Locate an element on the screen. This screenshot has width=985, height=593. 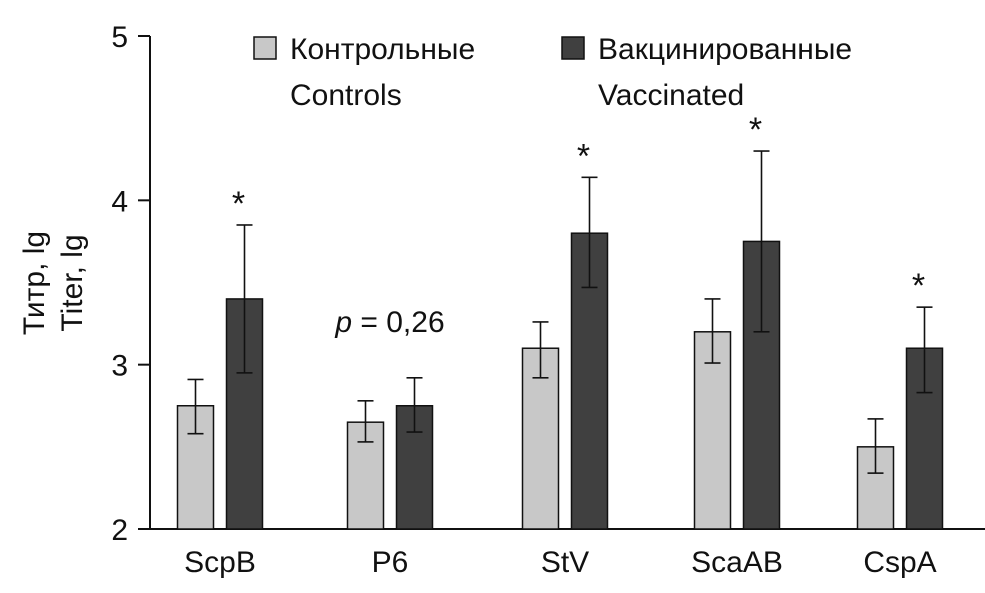
y-tick-label: 3 is located at coordinates (119, 366).